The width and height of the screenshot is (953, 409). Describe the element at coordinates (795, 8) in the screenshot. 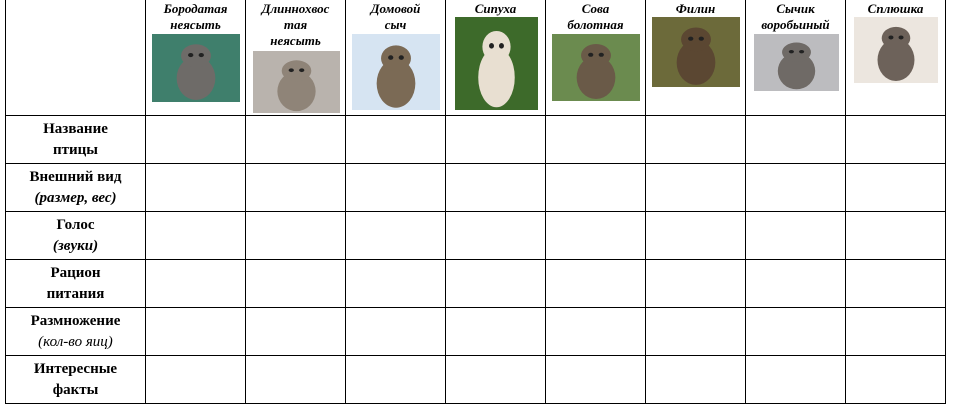

I see `species-name-line: Сычик` at that location.